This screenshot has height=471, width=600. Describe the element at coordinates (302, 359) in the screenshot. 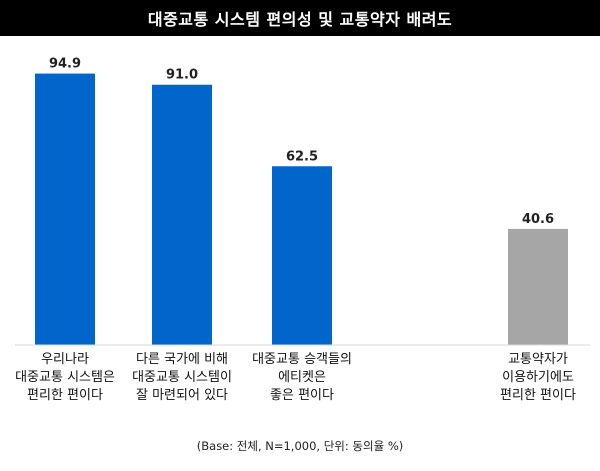

I see `category-label-3-line-1: 대중교통 승객들의` at that location.